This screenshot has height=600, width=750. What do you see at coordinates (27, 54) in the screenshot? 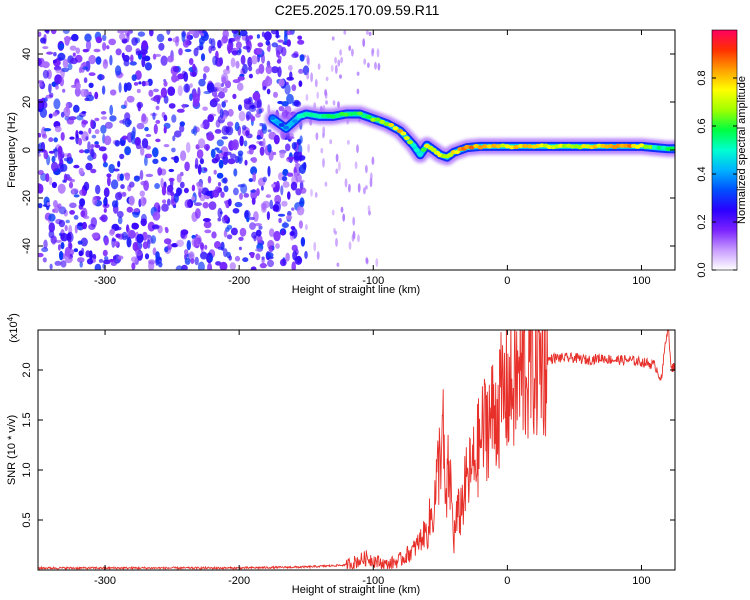
I see `y-tick-label: 40` at bounding box center [27, 54].